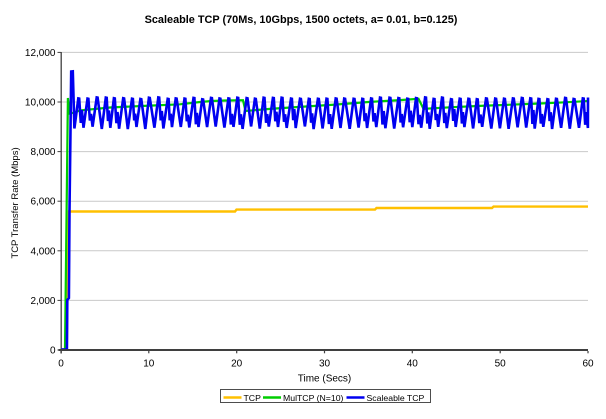 The width and height of the screenshot is (606, 419). What do you see at coordinates (413, 363) in the screenshot?
I see `svg-text: 40` at bounding box center [413, 363].